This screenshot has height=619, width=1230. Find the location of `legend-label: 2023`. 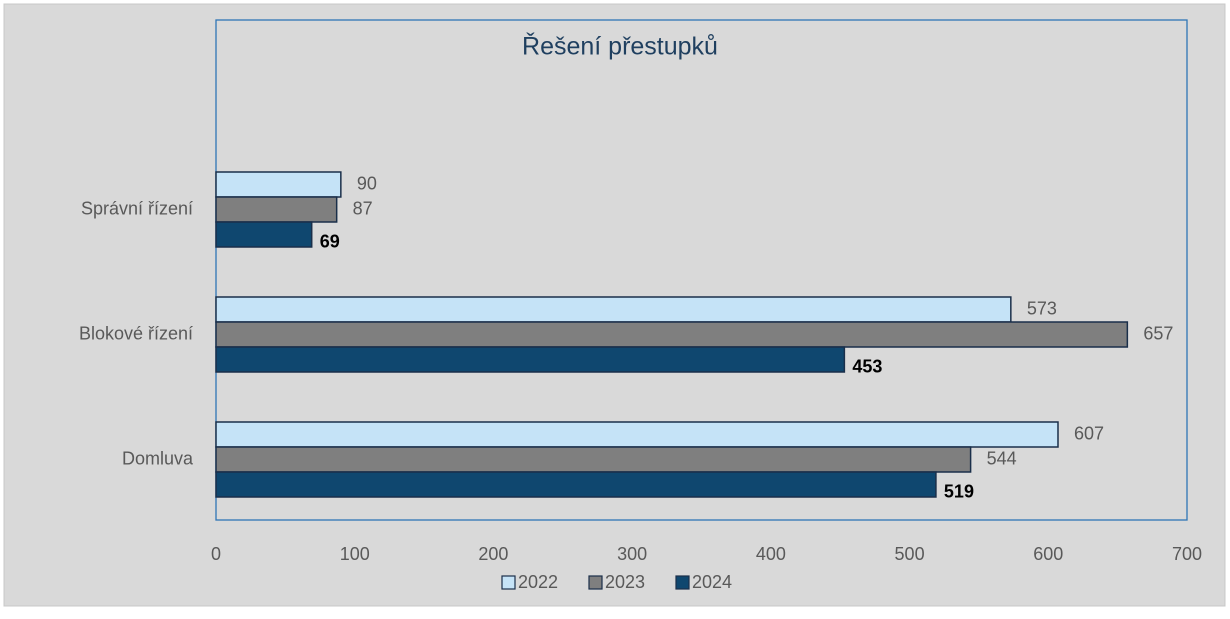

legend-label: 2023 is located at coordinates (625, 582).